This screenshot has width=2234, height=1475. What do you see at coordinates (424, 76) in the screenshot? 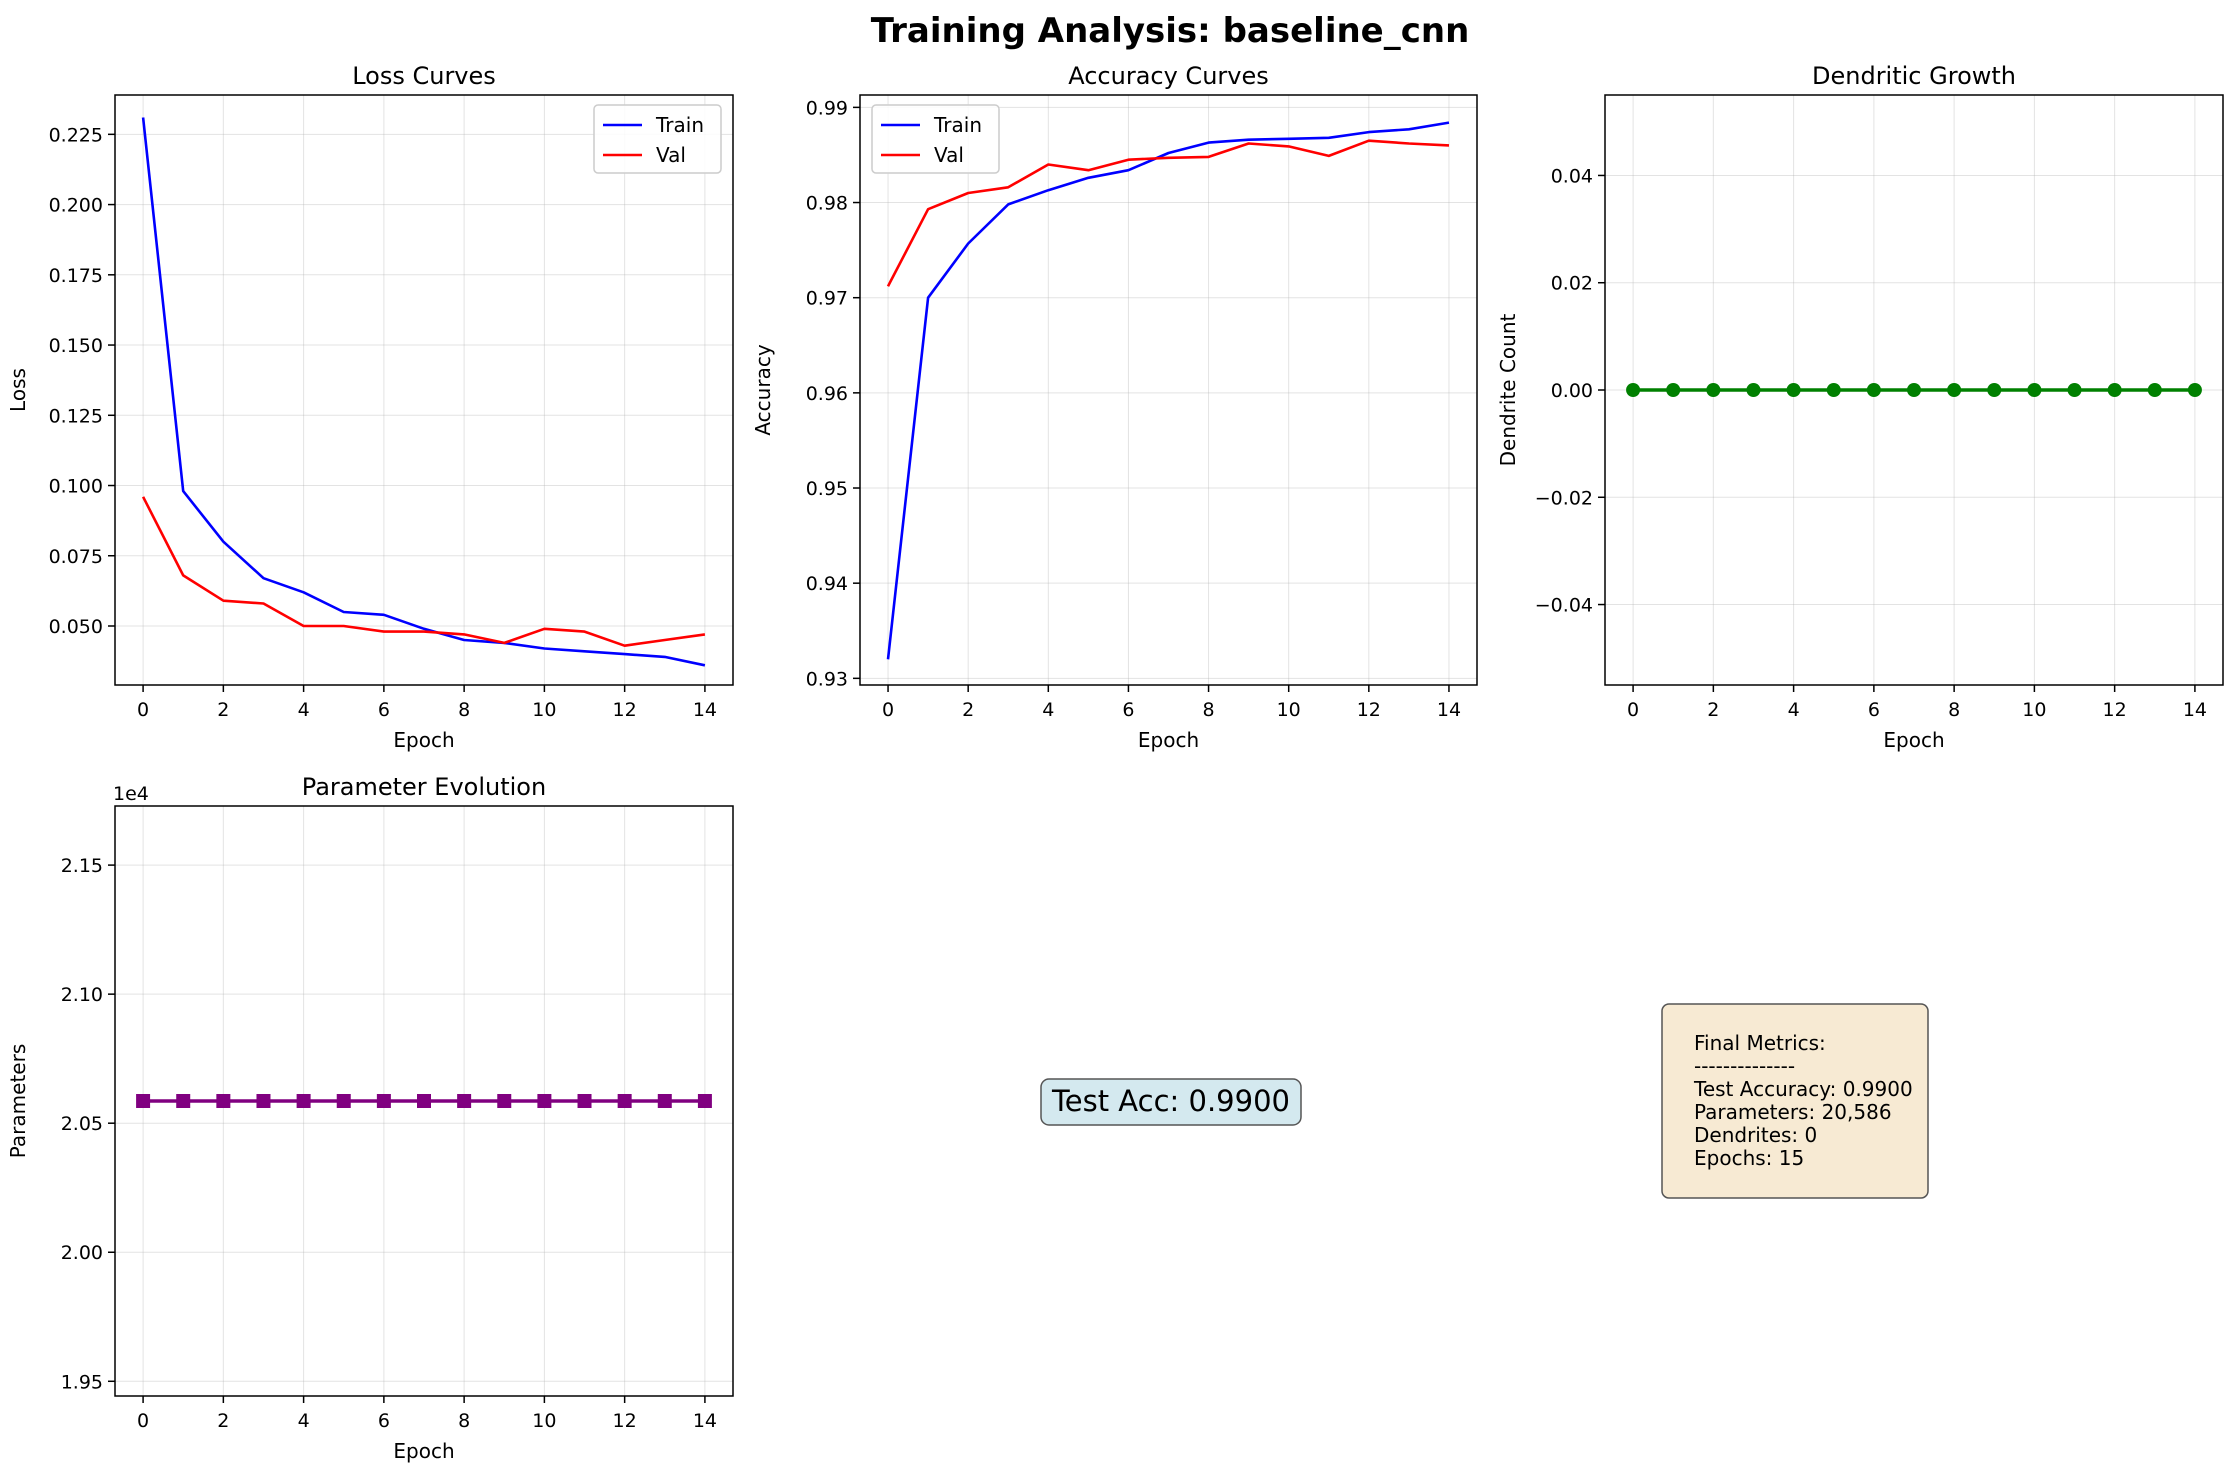
I see `chart-title: Loss Curves` at bounding box center [424, 76].